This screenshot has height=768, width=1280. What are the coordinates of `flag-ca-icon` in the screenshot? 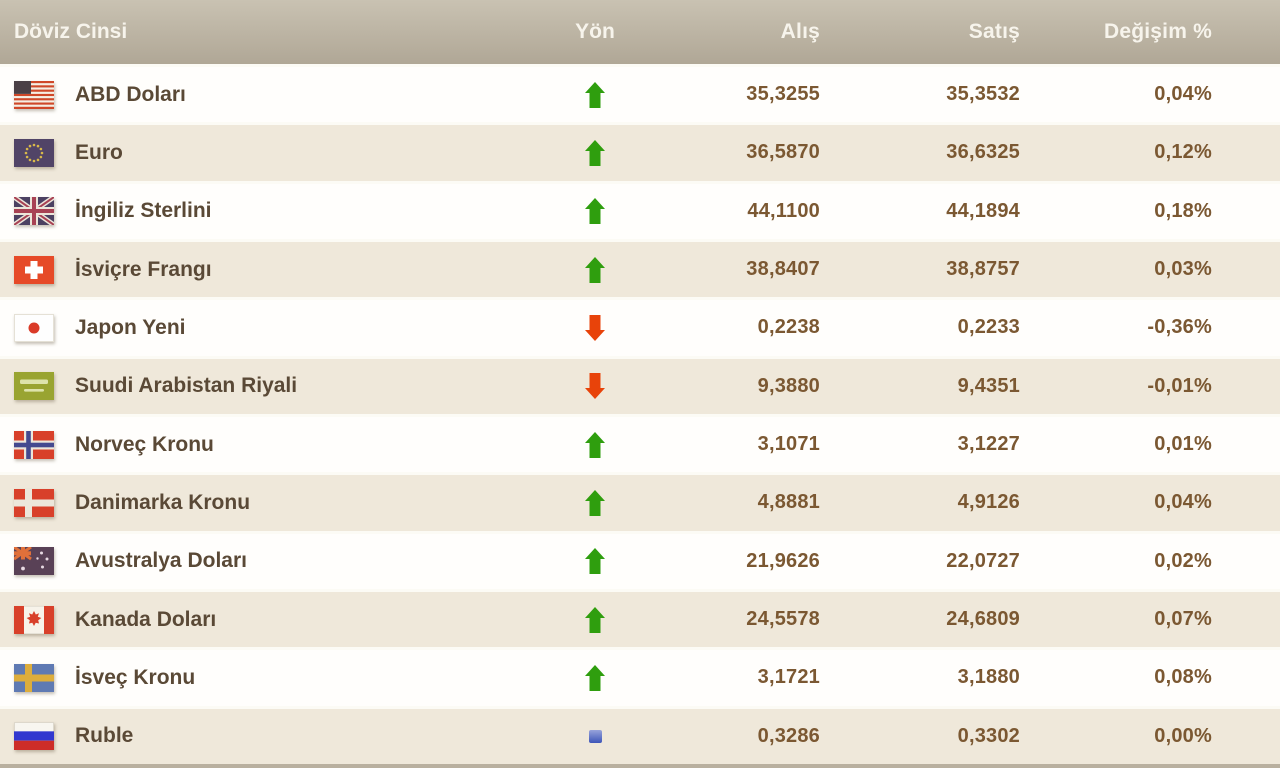 It's located at (34, 619).